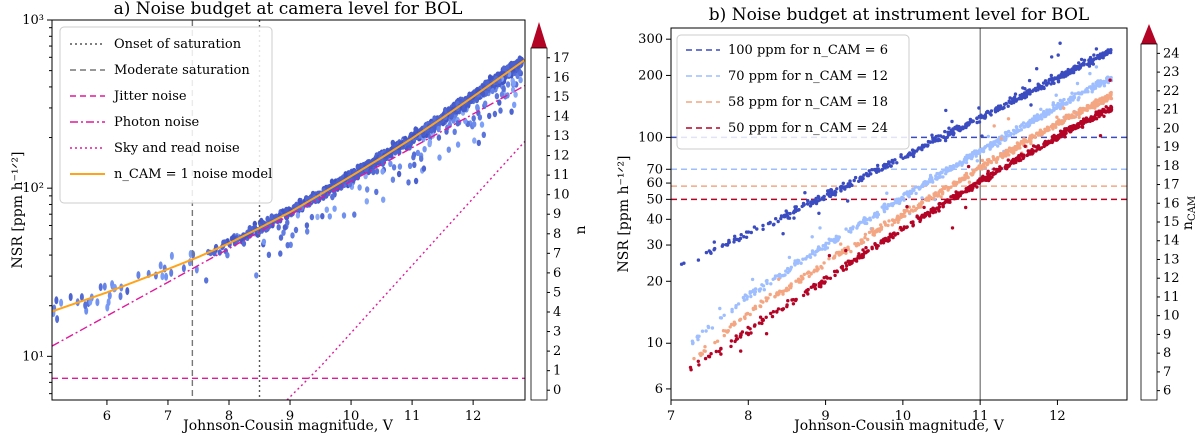  Describe the element at coordinates (1189, 213) in the screenshot. I see `colorbar-label-b: nCAM` at that location.